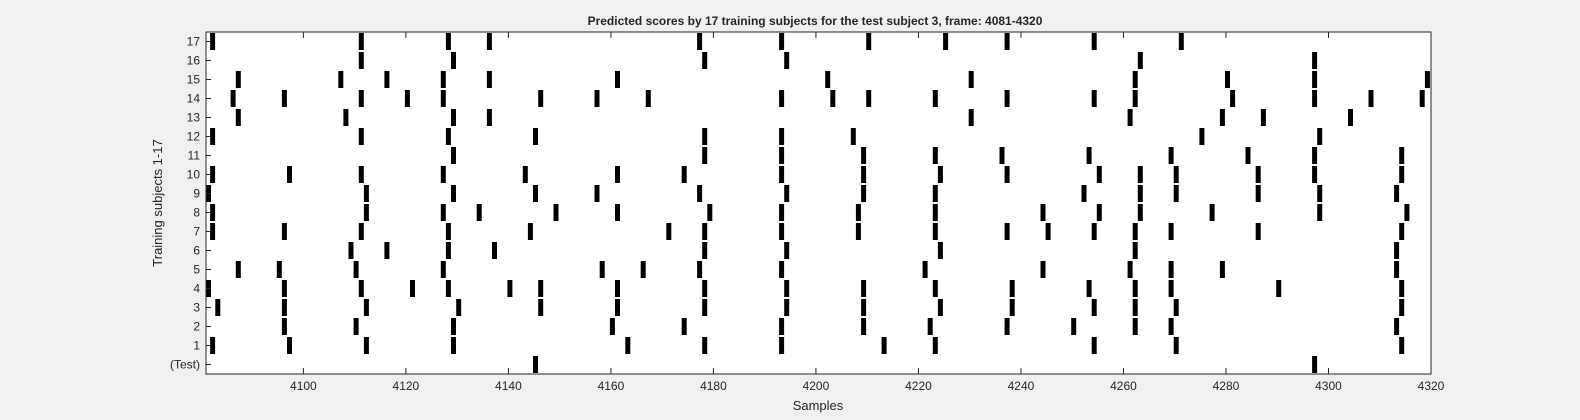 This screenshot has width=1580, height=420. What do you see at coordinates (196, 327) in the screenshot?
I see `y-tick-label: 2` at bounding box center [196, 327].